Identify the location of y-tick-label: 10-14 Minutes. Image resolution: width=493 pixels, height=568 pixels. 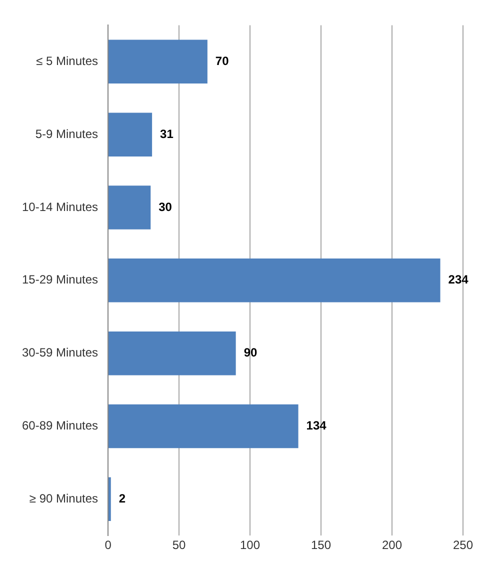
(60, 207).